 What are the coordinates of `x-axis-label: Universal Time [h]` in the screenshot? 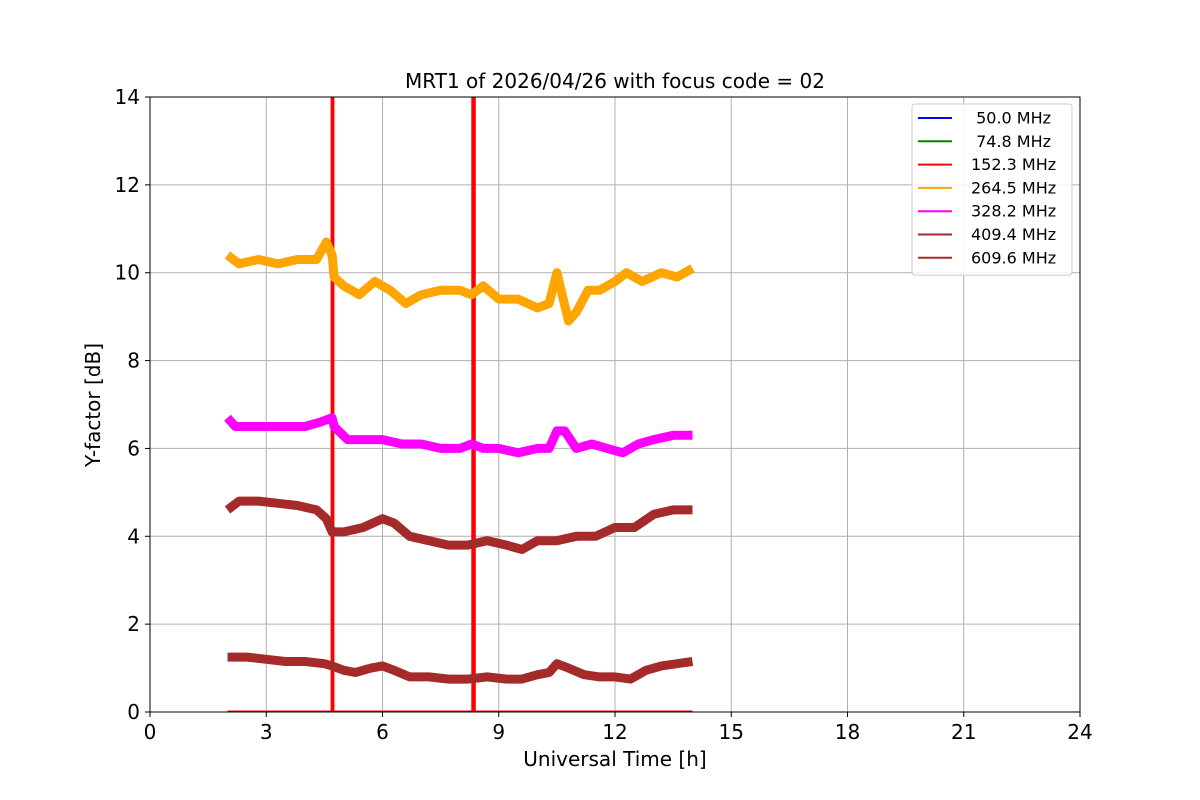 It's located at (614, 759).